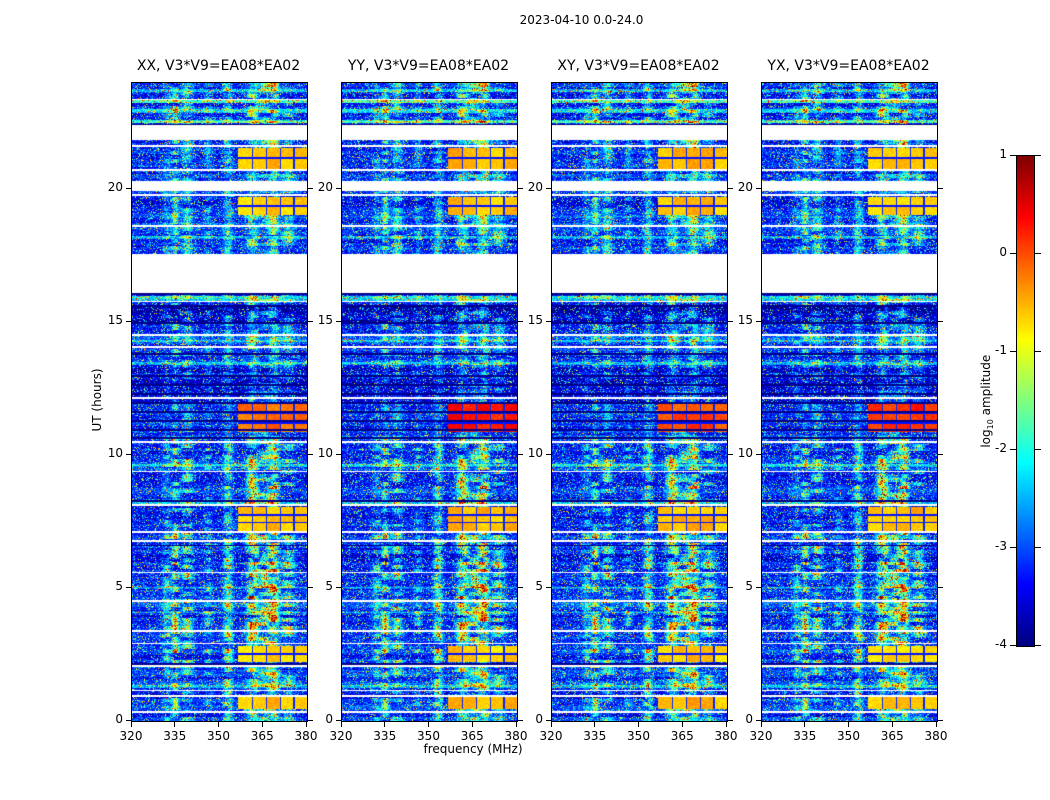  What do you see at coordinates (97, 400) in the screenshot?
I see `y-axis-label: UT (hours)` at bounding box center [97, 400].